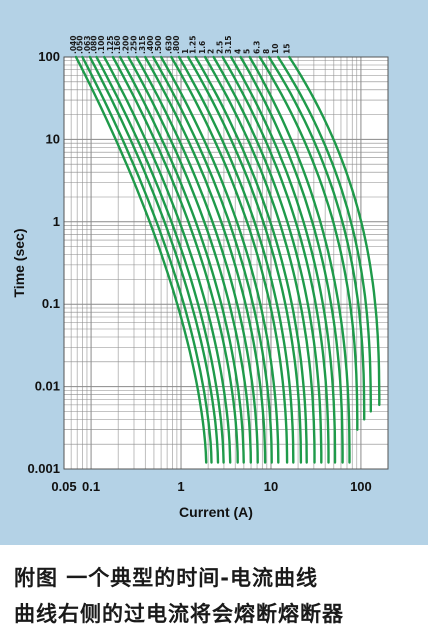  What do you see at coordinates (94, 44) in the screenshot?
I see `series-label: .080` at bounding box center [94, 44].